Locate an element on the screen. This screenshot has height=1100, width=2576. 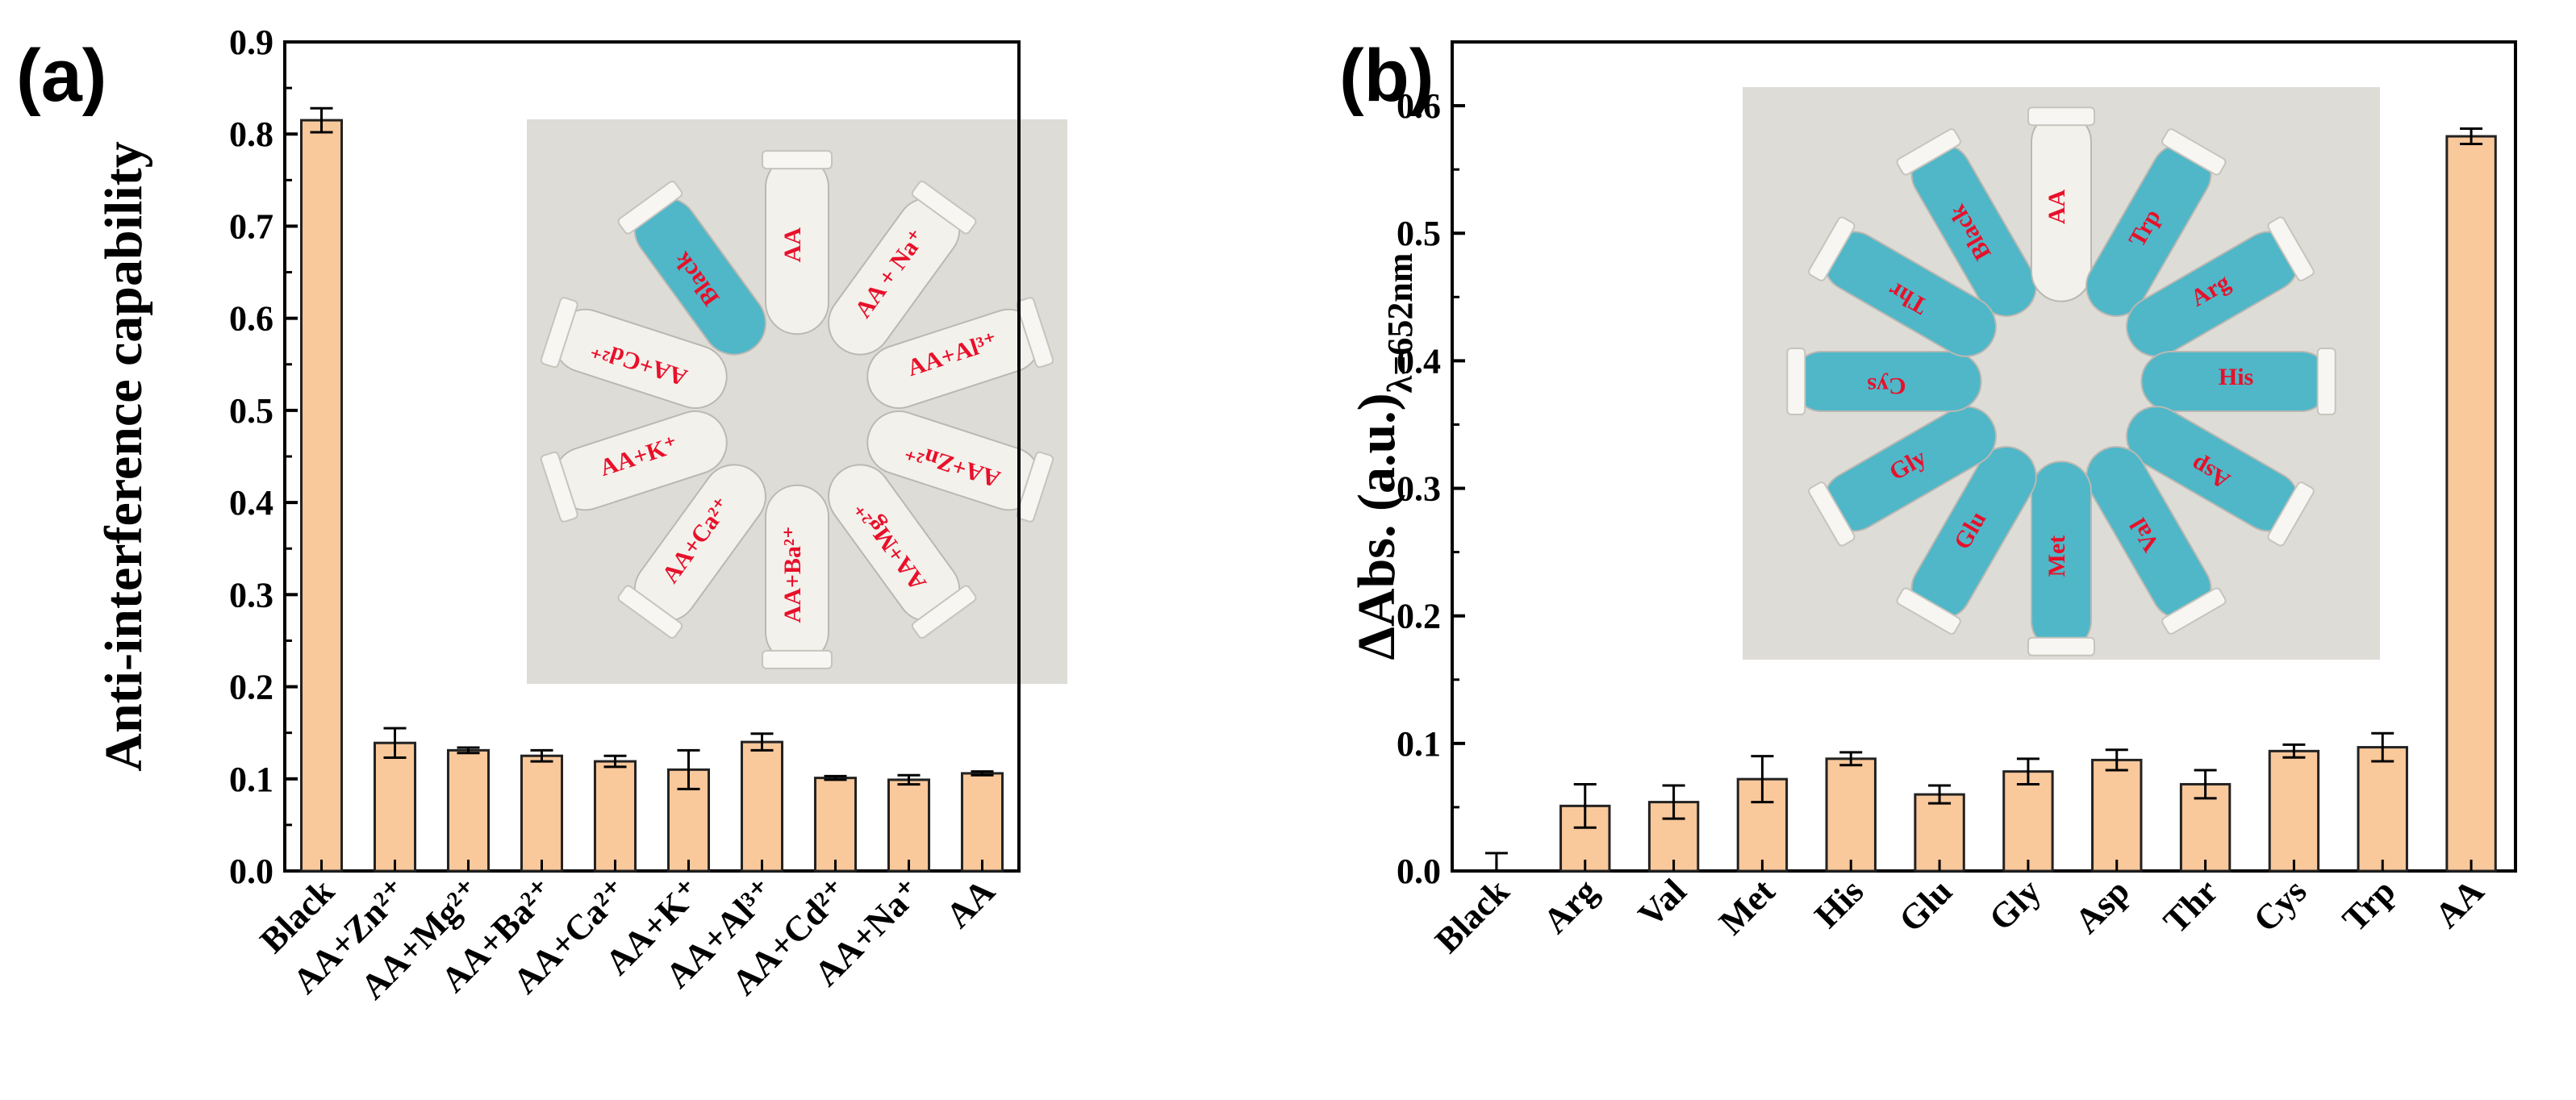
tube-label: AA+Ba²⁺ is located at coordinates (793, 574).